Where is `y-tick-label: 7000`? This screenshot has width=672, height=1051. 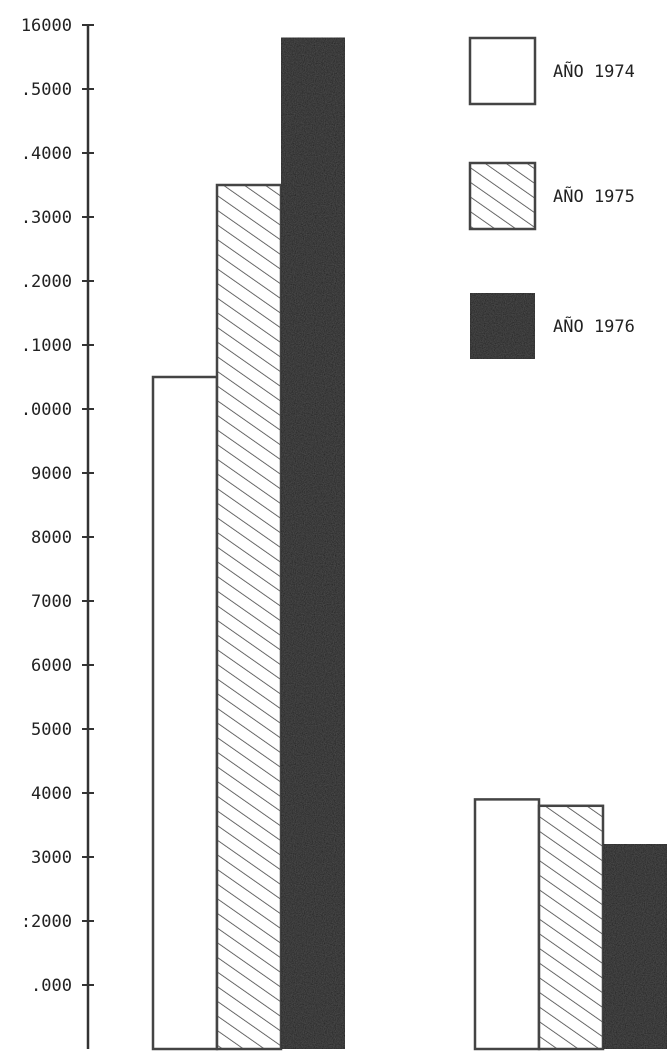
y-tick-label: 7000 is located at coordinates (51, 602).